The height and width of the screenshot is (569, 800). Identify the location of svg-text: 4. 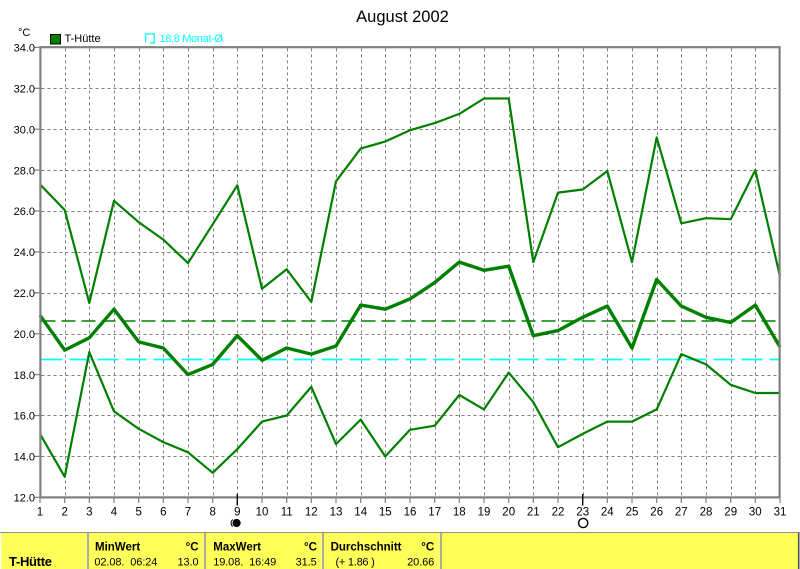
(114, 513).